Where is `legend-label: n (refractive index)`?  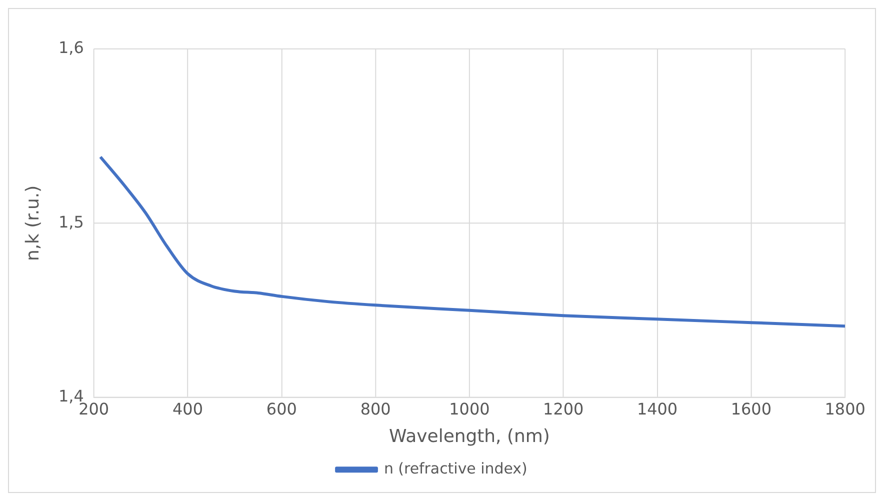
legend-label: n (refractive index) is located at coordinates (456, 468).